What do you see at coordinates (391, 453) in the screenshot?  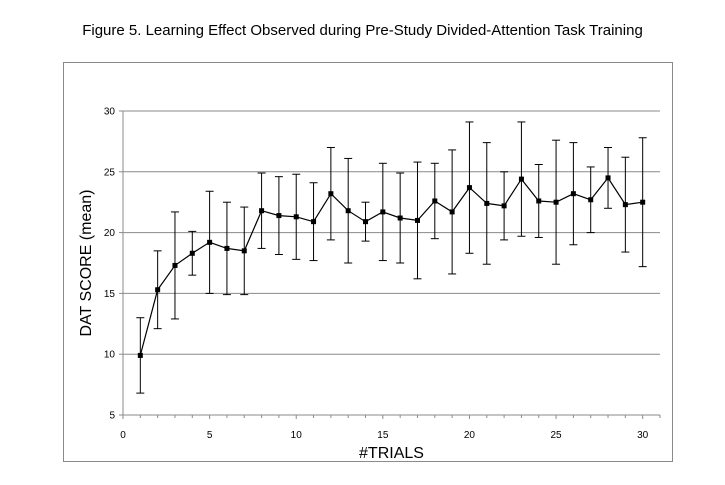 I see `x-axis-title: #TRIALS` at bounding box center [391, 453].